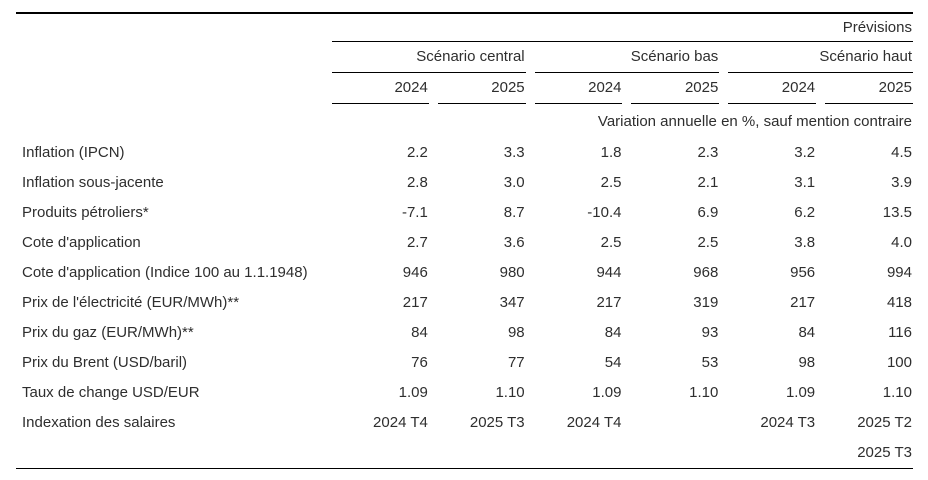 The image size is (928, 480). Describe the element at coordinates (516, 332) in the screenshot. I see `table-cell: 98` at that location.